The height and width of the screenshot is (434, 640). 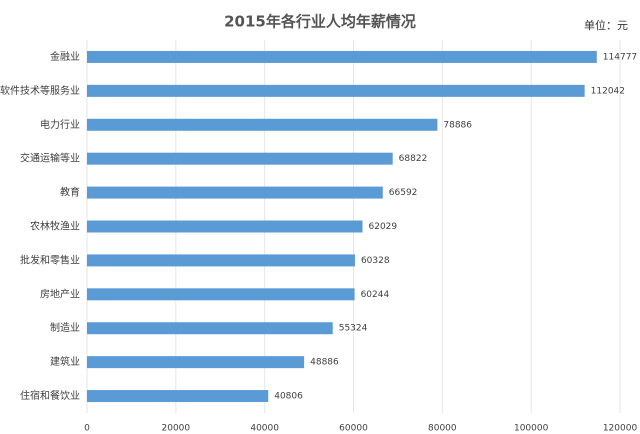 I want to click on value-label: 114777, so click(x=620, y=57).